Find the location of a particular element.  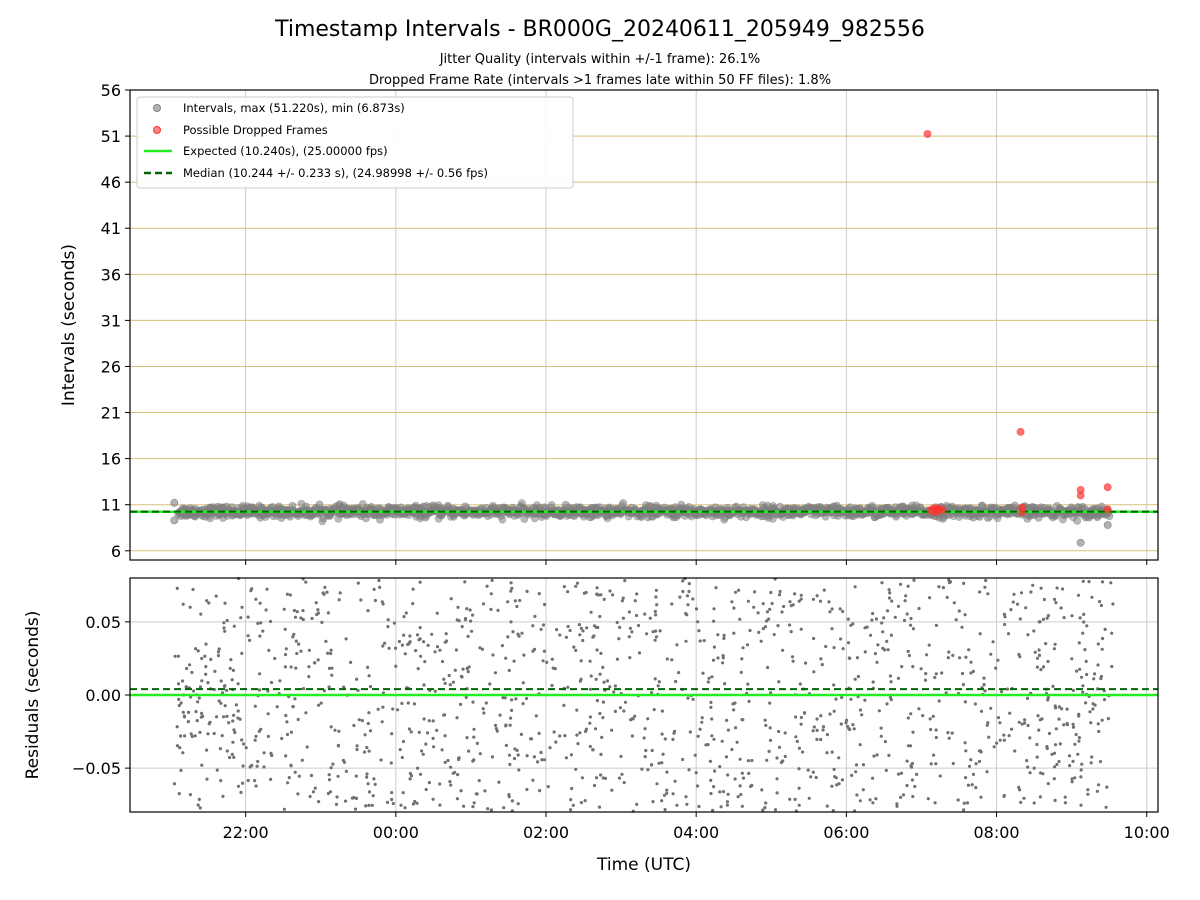

top-y-tick-label-10: 56 is located at coordinates (111, 90).